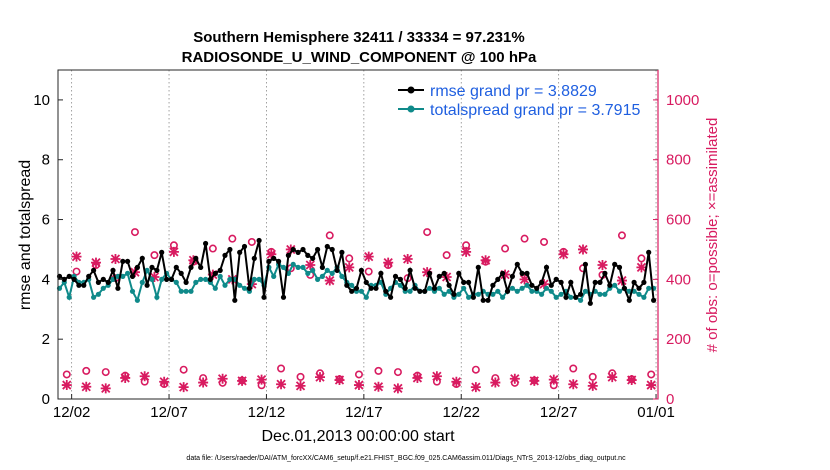 The width and height of the screenshot is (830, 470). I want to click on x-tick-label: 12/02, so click(72, 412).